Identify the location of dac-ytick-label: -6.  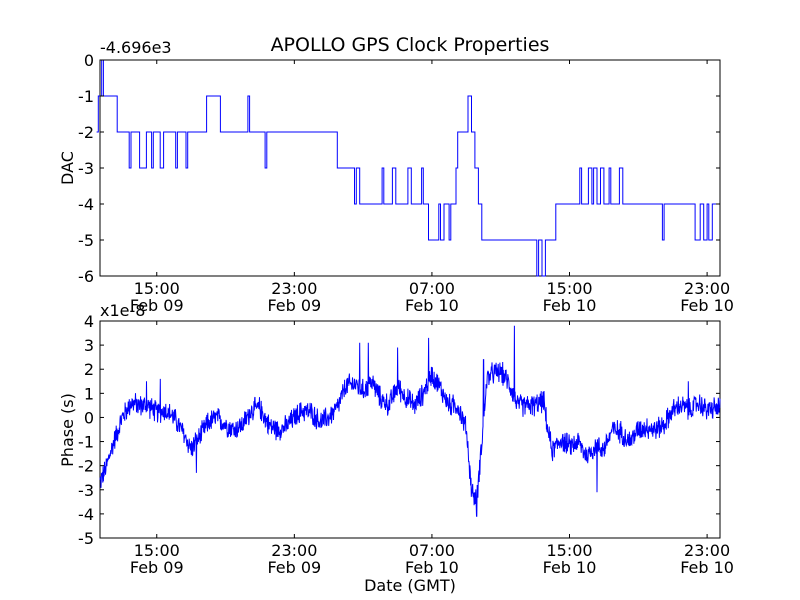
(86, 276).